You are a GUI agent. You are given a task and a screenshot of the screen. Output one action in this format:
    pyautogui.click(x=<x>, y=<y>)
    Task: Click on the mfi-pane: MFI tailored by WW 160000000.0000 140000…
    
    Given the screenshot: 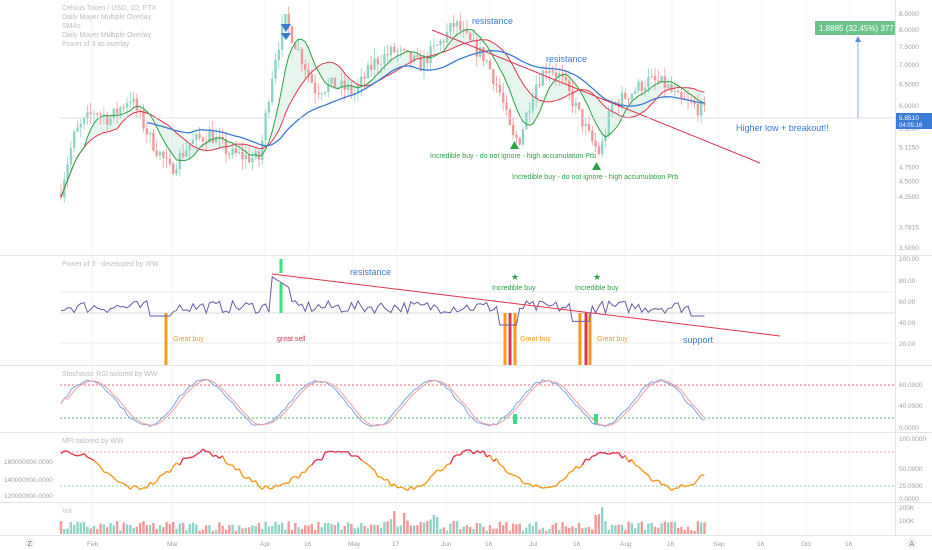 What is the action you would take?
    pyautogui.click(x=465, y=469)
    